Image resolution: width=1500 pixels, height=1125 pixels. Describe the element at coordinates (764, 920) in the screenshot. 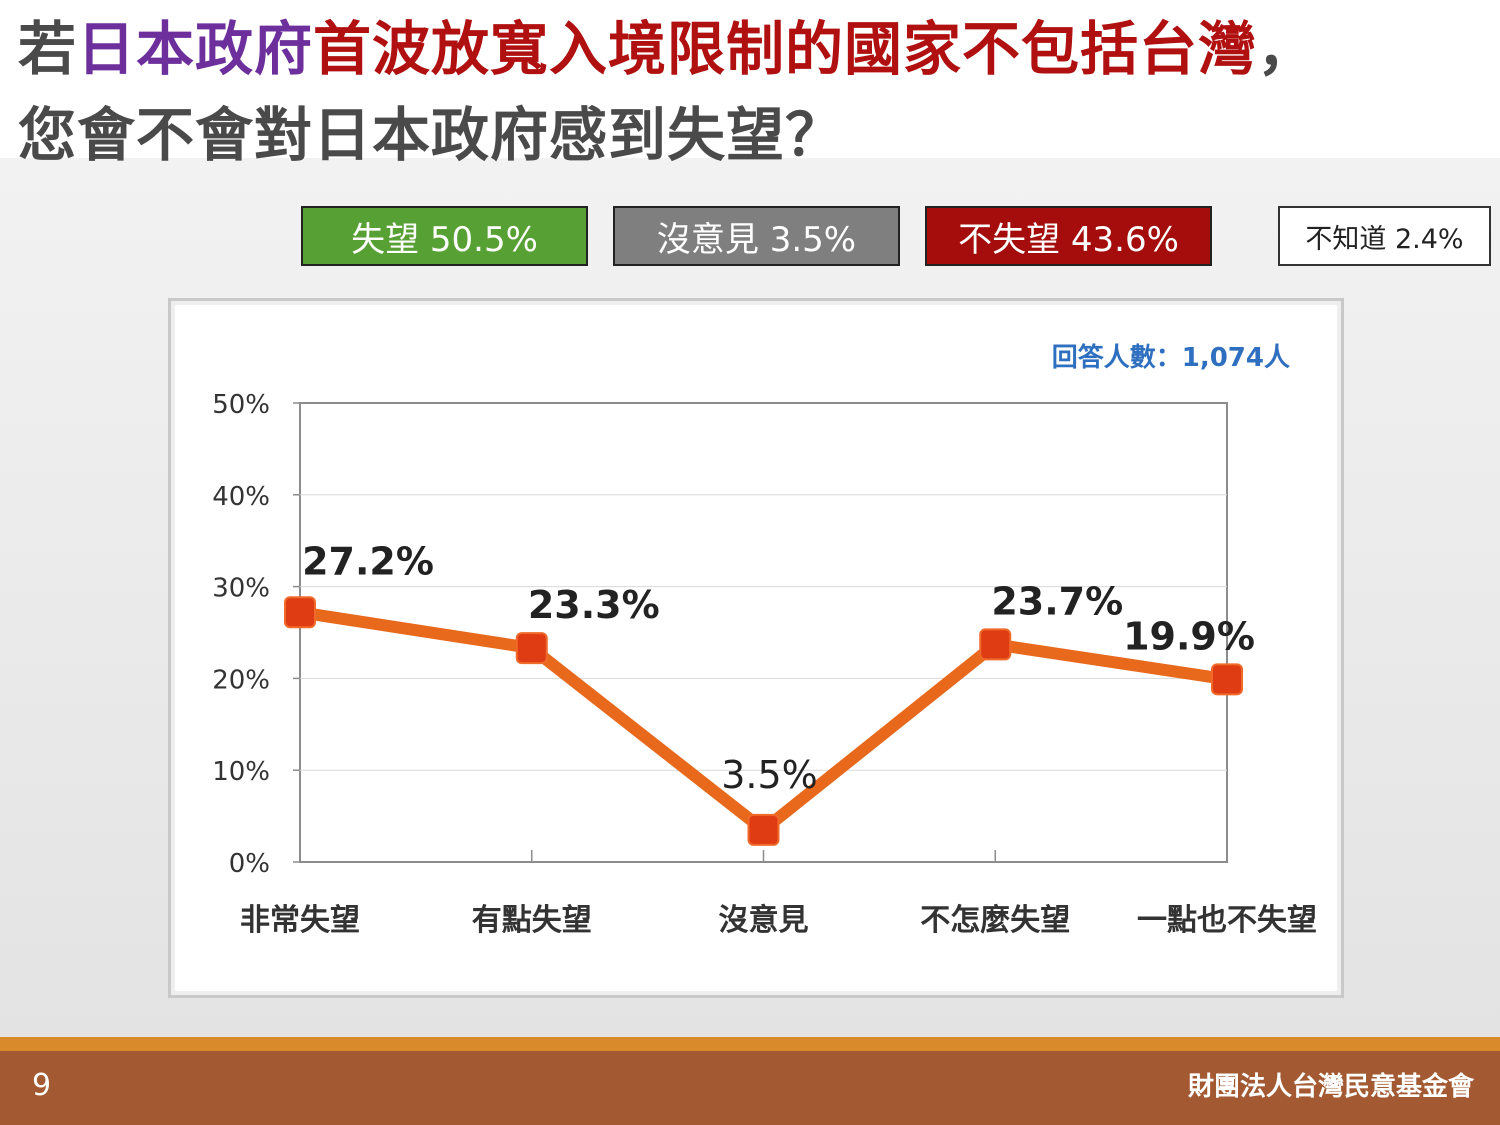

I see `x-tick-label: 沒意見` at that location.